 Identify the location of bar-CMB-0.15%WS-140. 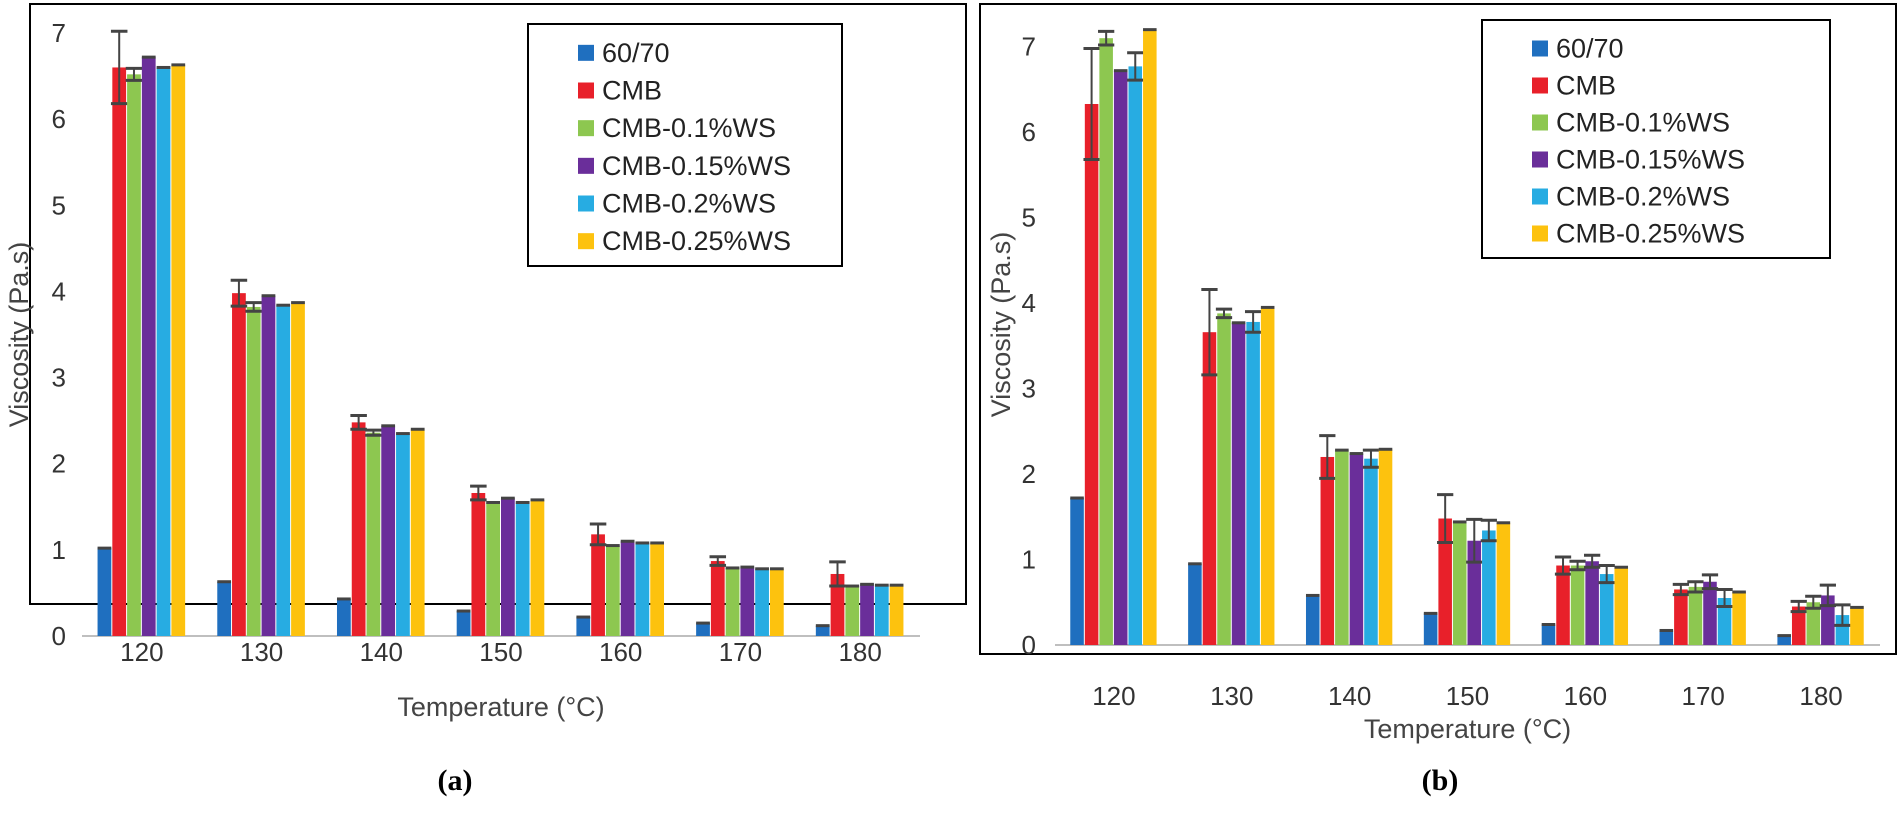
(1356, 549).